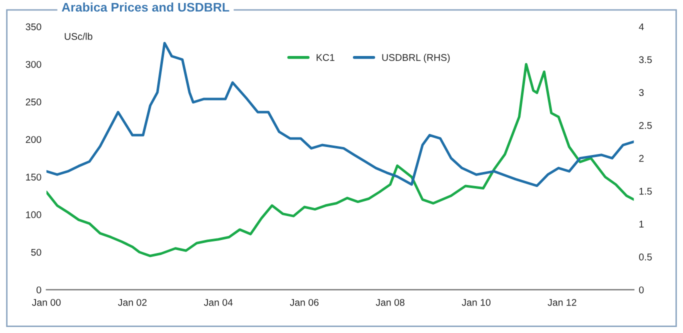 The width and height of the screenshot is (683, 333). Describe the element at coordinates (645, 60) in the screenshot. I see `y2-tick-label: 3.5` at that location.